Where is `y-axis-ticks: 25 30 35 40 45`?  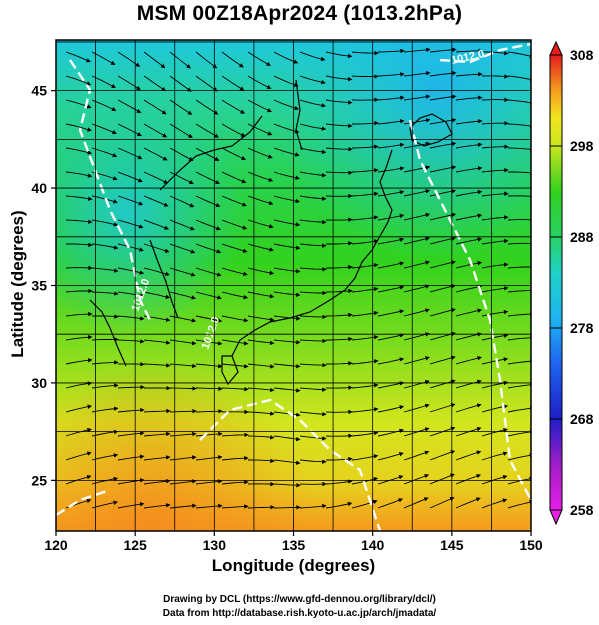 y-axis-ticks: 25 30 35 40 45 is located at coordinates (43, 285).